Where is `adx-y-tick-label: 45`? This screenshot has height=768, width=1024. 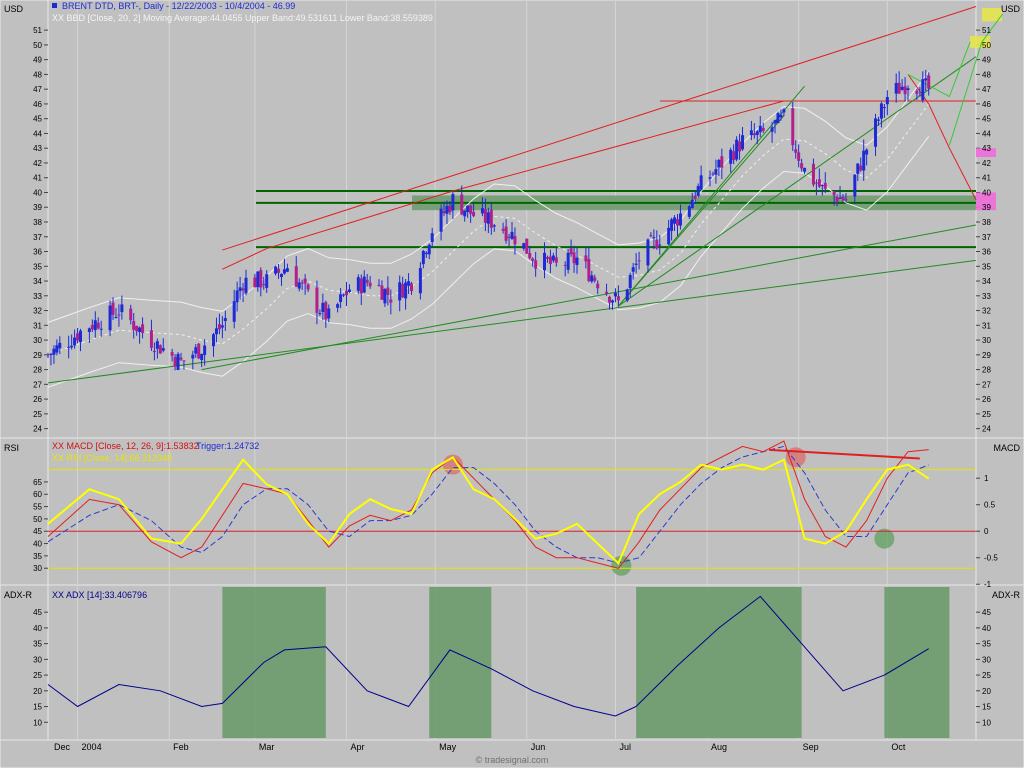 adx-y-tick-label: 45 is located at coordinates (986, 612).